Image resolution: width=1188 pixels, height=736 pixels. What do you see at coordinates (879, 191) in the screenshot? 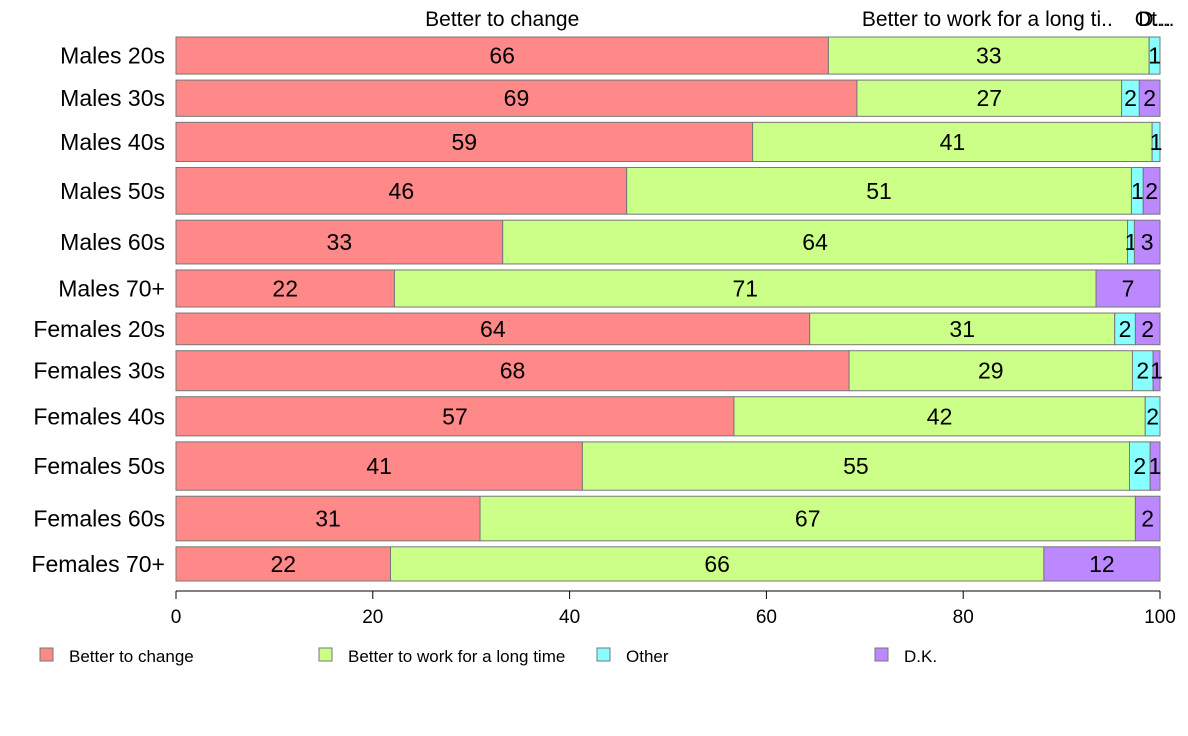
I see `data-label: 51` at bounding box center [879, 191].